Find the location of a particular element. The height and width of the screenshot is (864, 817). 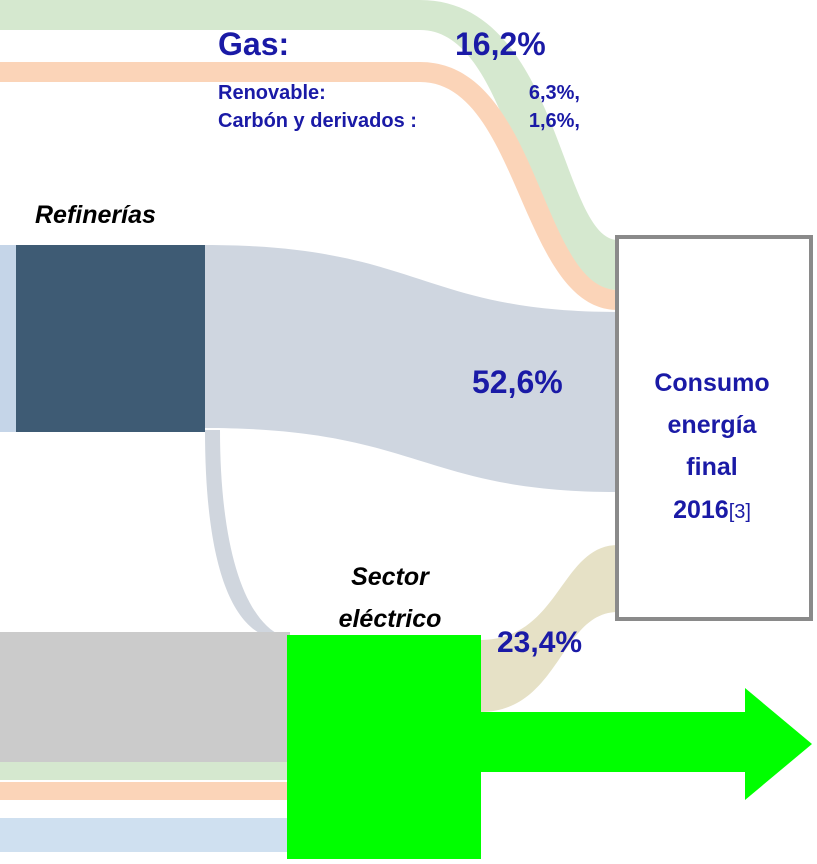

refinery-label: Refinerías is located at coordinates (95, 215).